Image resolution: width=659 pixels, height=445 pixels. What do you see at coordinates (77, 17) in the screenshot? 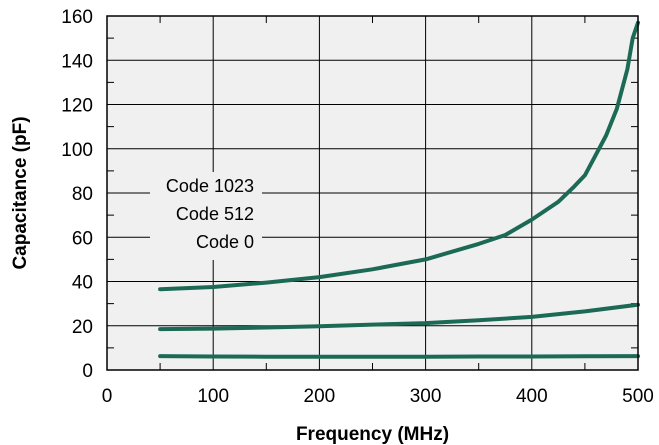
I see `y-tick-label: 160` at bounding box center [77, 17].